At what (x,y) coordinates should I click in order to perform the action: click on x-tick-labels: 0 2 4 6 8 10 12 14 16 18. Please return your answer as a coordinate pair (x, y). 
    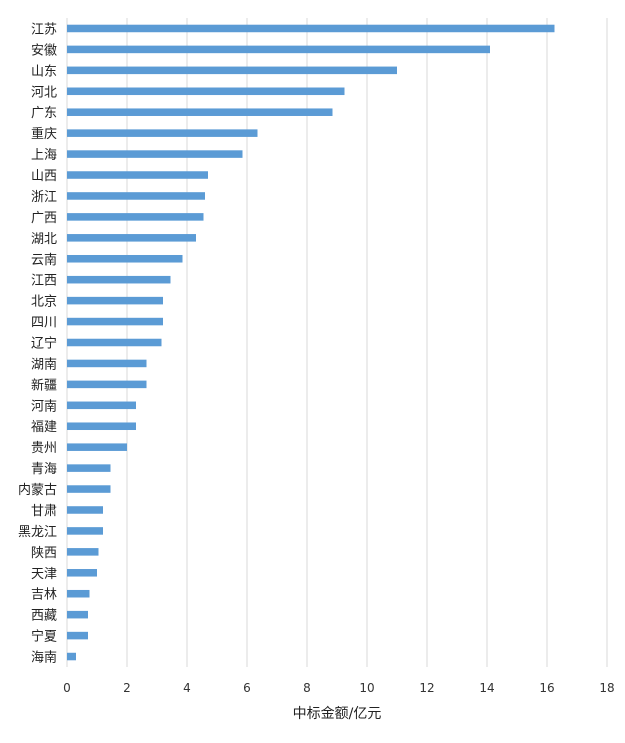
    Looking at the image, I should click on (338, 688).